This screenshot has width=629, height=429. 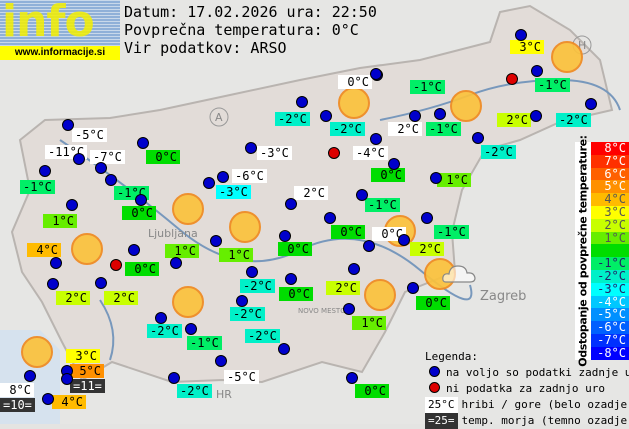 I want to click on sea-temperature-label: =11=, so click(x=87, y=386).